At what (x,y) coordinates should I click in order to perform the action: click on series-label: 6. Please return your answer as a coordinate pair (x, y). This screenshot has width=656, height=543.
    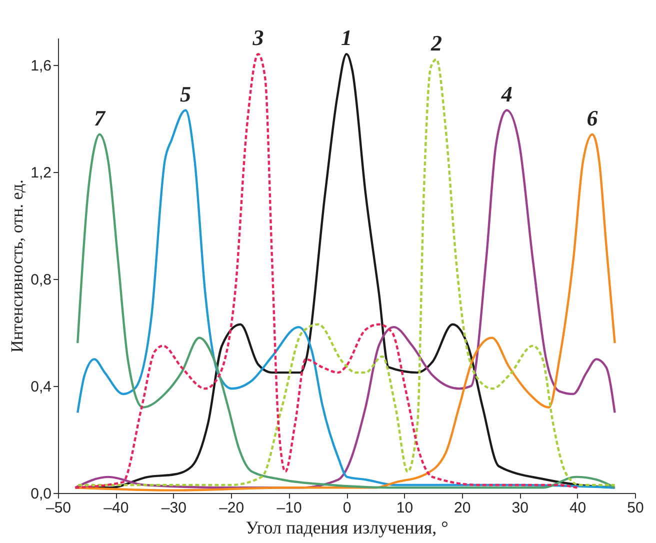
    Looking at the image, I should click on (592, 117).